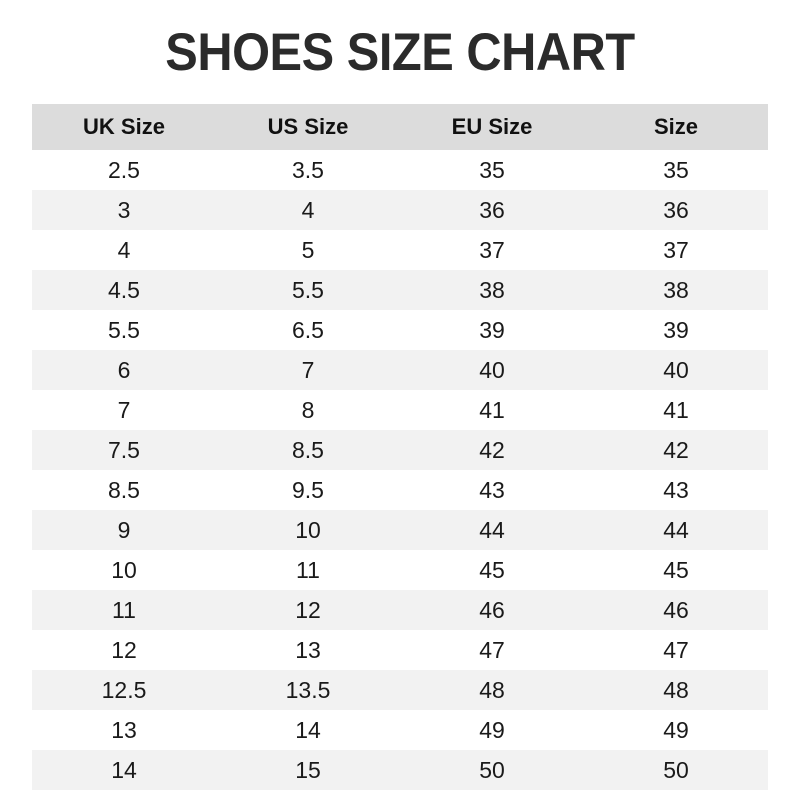  Describe the element at coordinates (400, 530) in the screenshot. I see `table-row: 9 10 44 44` at that location.